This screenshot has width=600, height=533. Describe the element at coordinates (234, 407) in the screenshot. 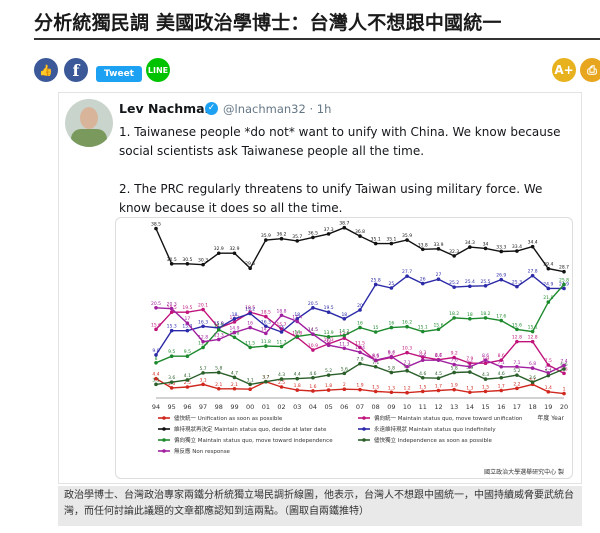

I see `x-tick-label: 99` at that location.